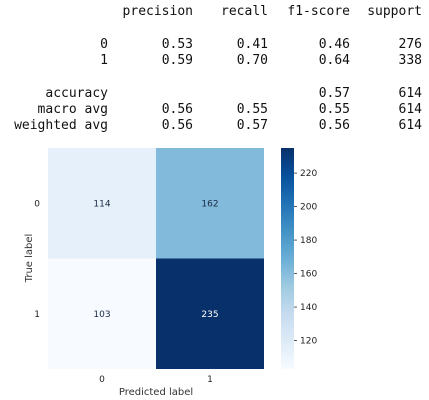 The height and width of the screenshot is (400, 429). I want to click on row-label: weighted avg, so click(61, 125).